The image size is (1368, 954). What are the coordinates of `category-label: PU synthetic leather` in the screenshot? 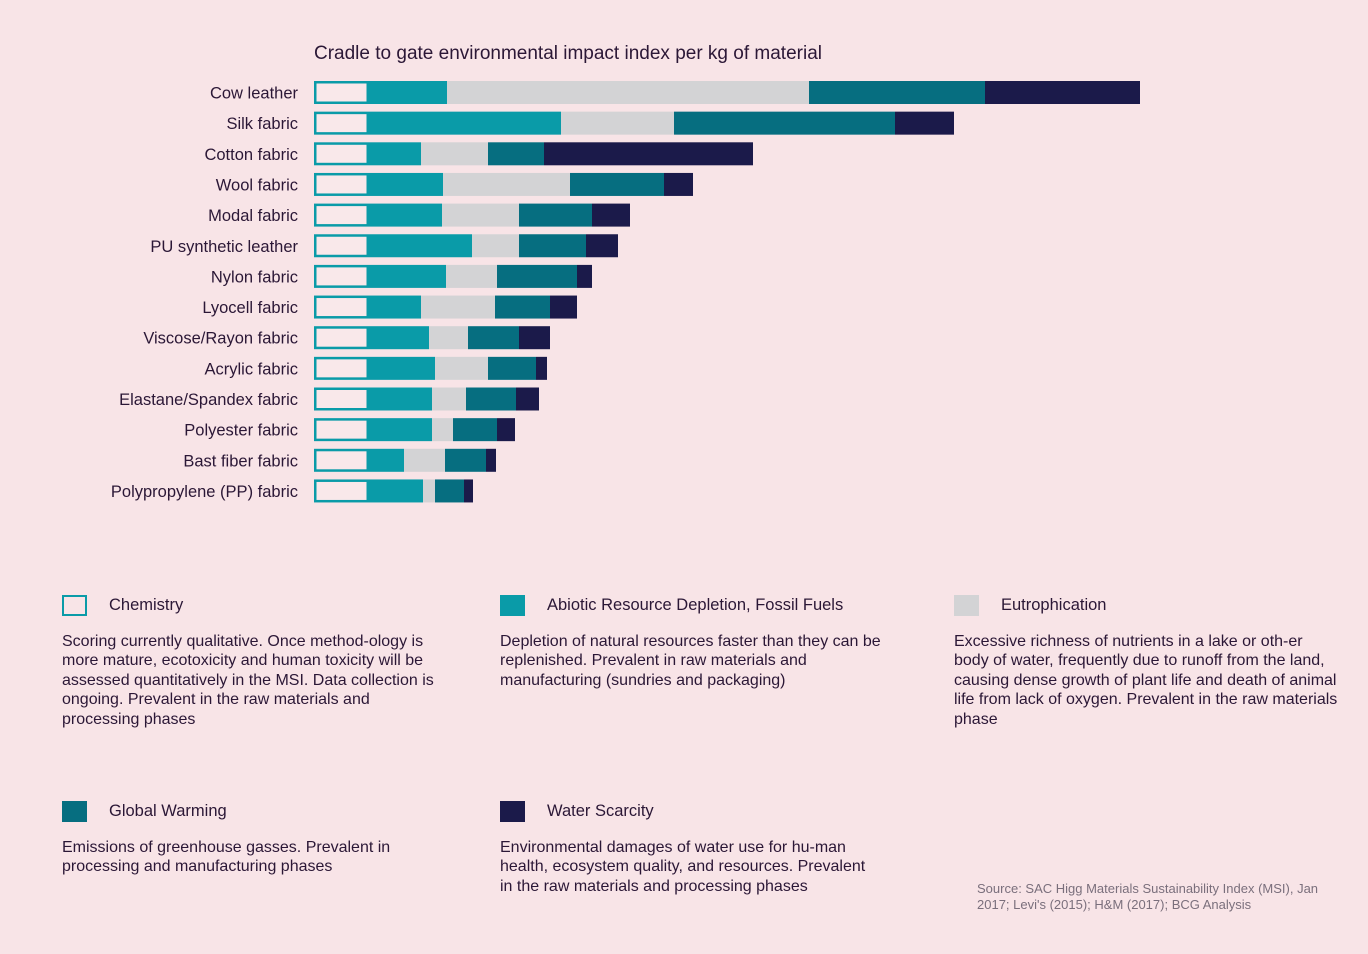 It's located at (224, 247).